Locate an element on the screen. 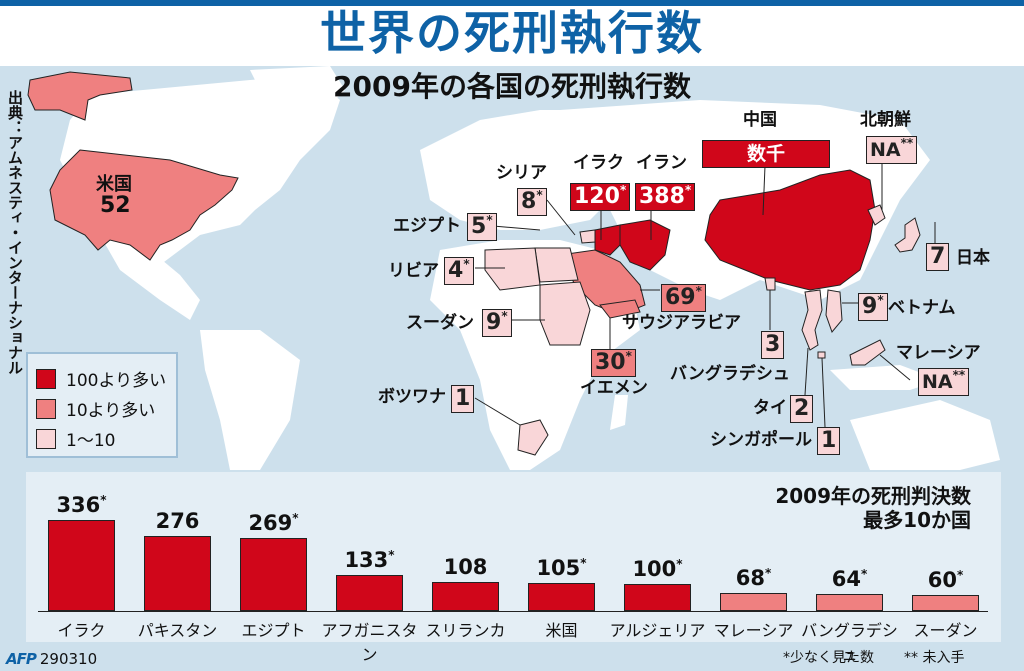 The width and height of the screenshot is (1024, 671). country-bangladesh is located at coordinates (770, 284).